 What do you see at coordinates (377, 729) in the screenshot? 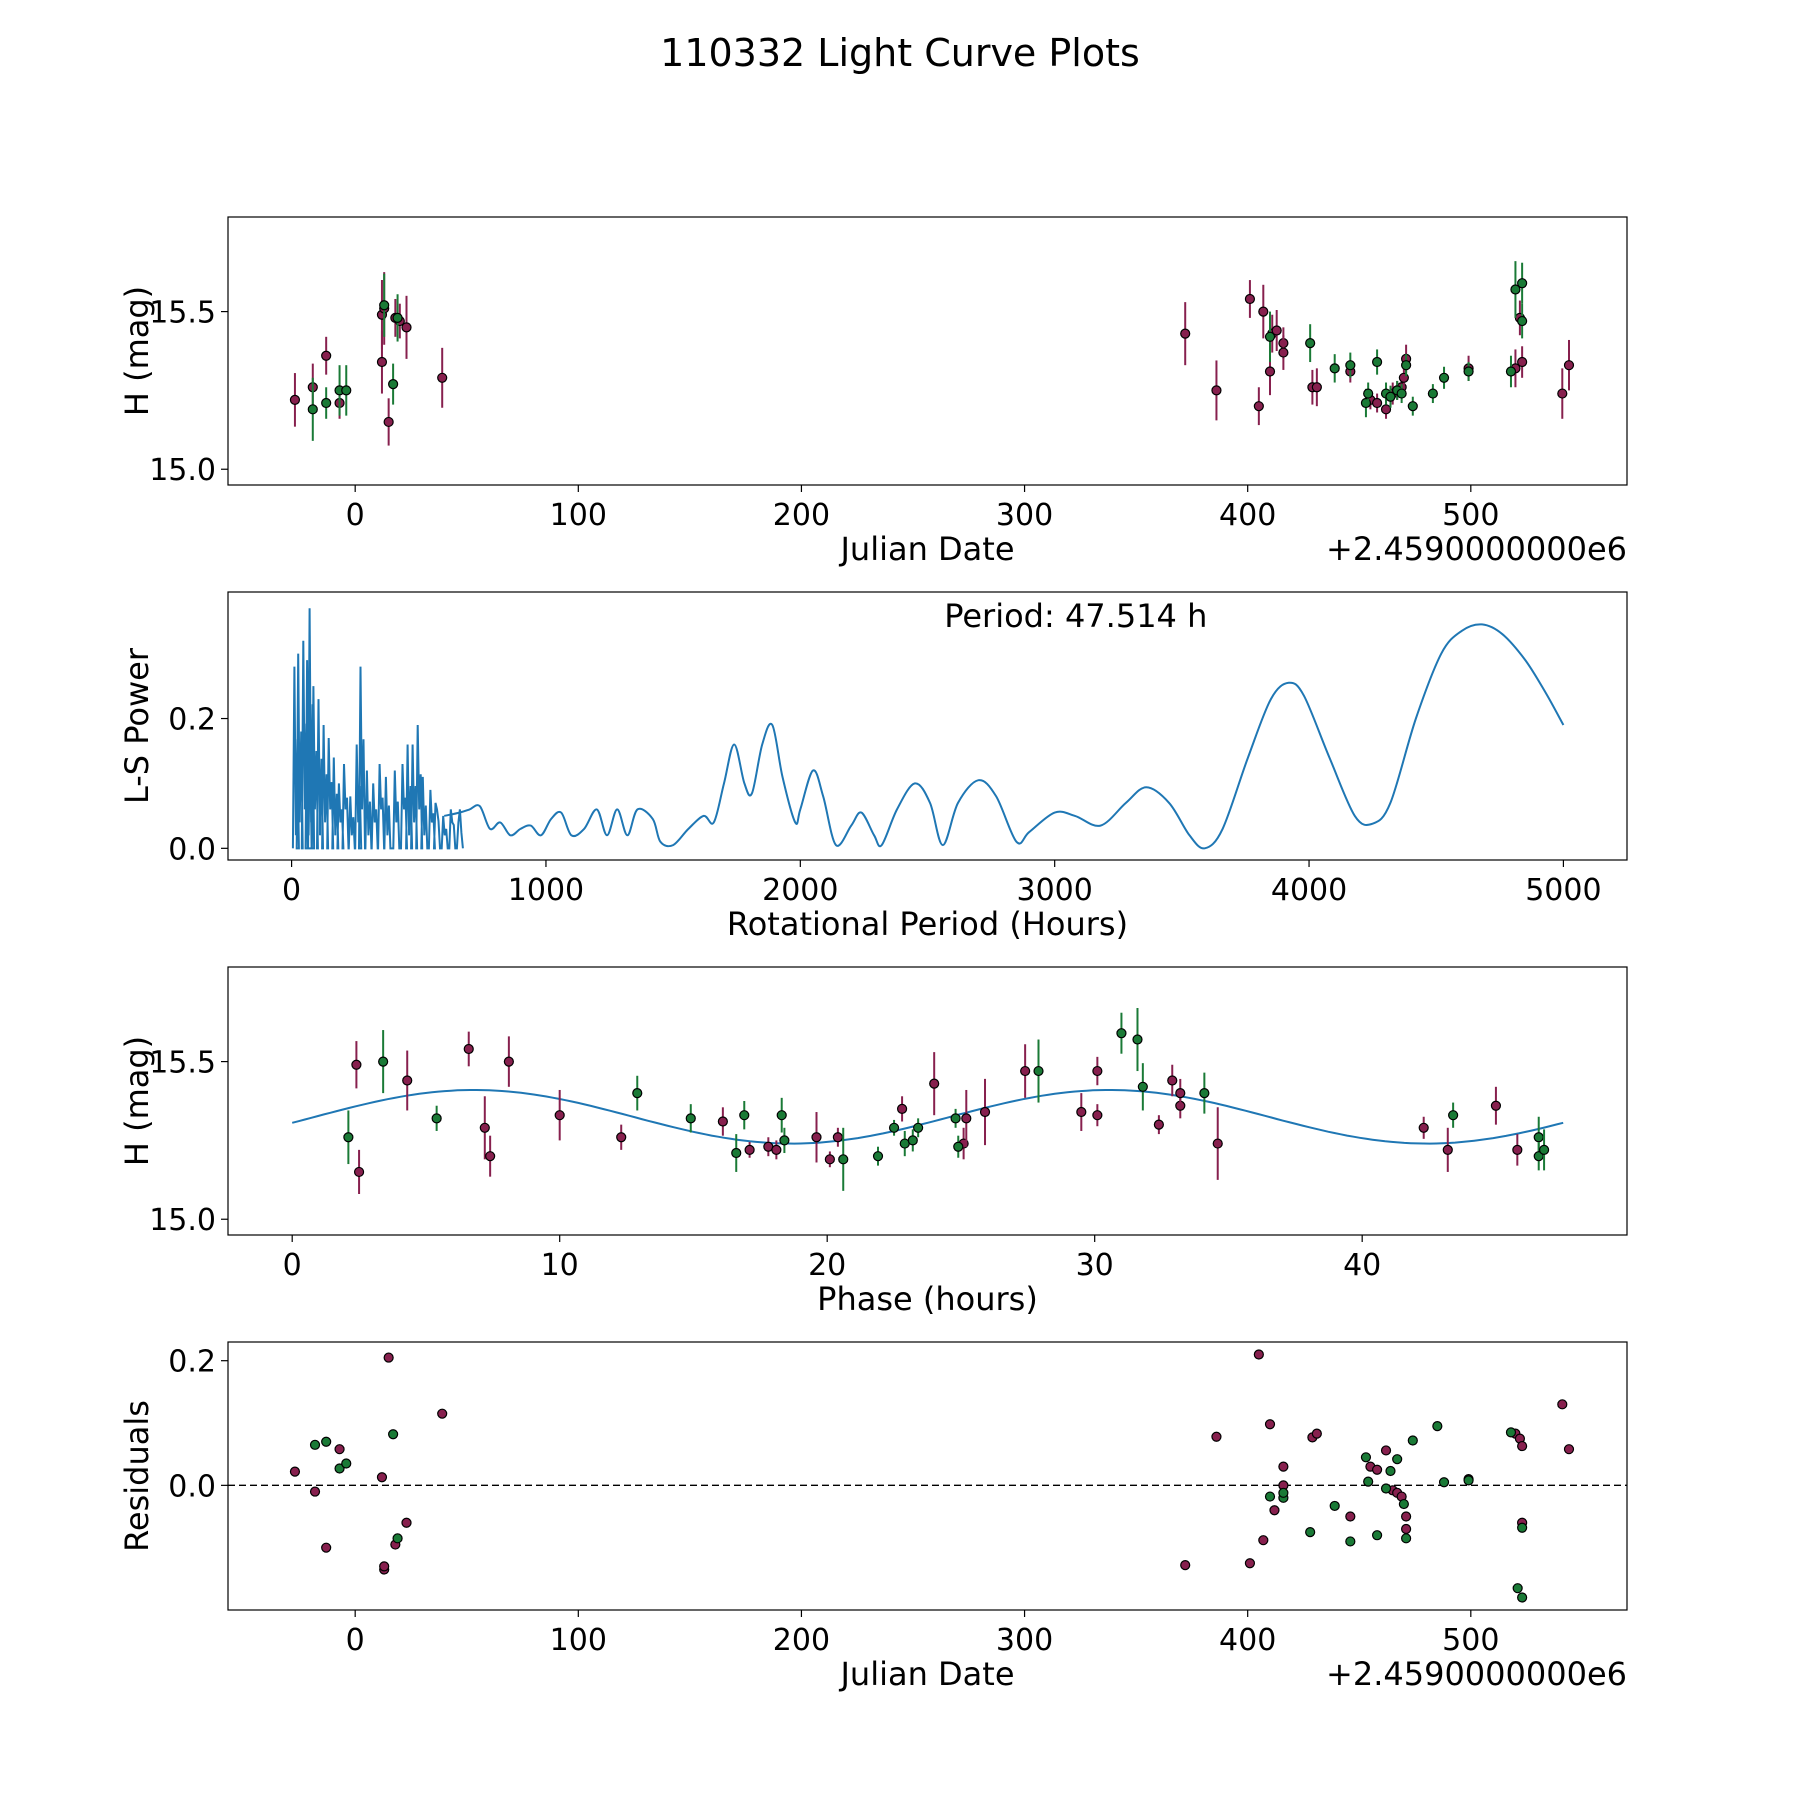
I see `periodogram-spikes` at bounding box center [377, 729].